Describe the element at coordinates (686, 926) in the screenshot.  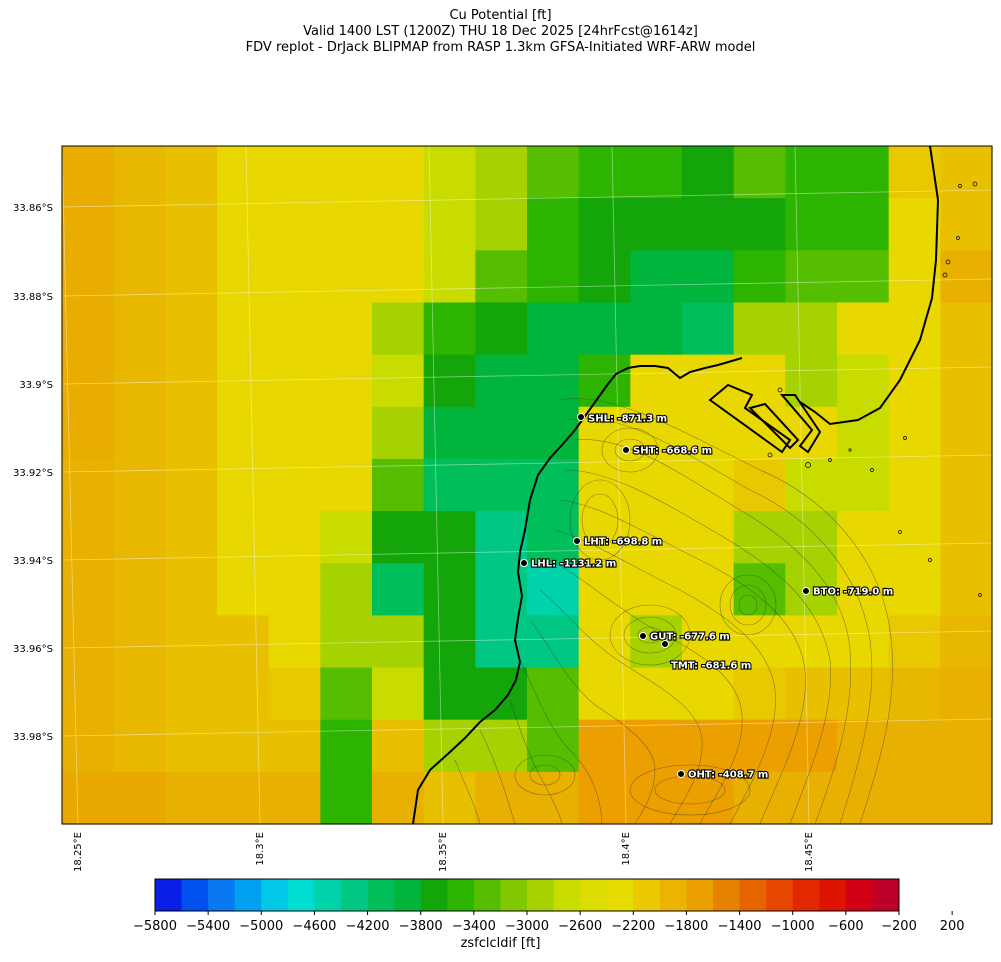
I see `colorbar-tick-label: −1800` at that location.